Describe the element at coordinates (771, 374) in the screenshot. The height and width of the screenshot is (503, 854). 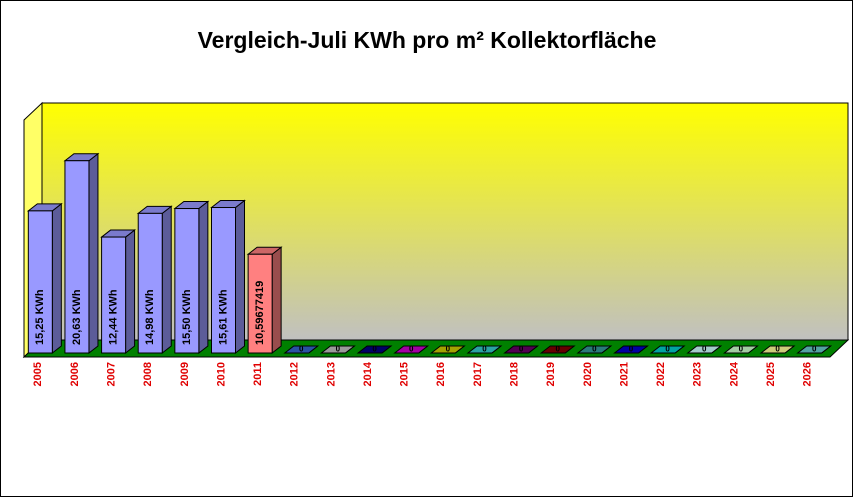
I see `x-tick-label: 2025` at that location.